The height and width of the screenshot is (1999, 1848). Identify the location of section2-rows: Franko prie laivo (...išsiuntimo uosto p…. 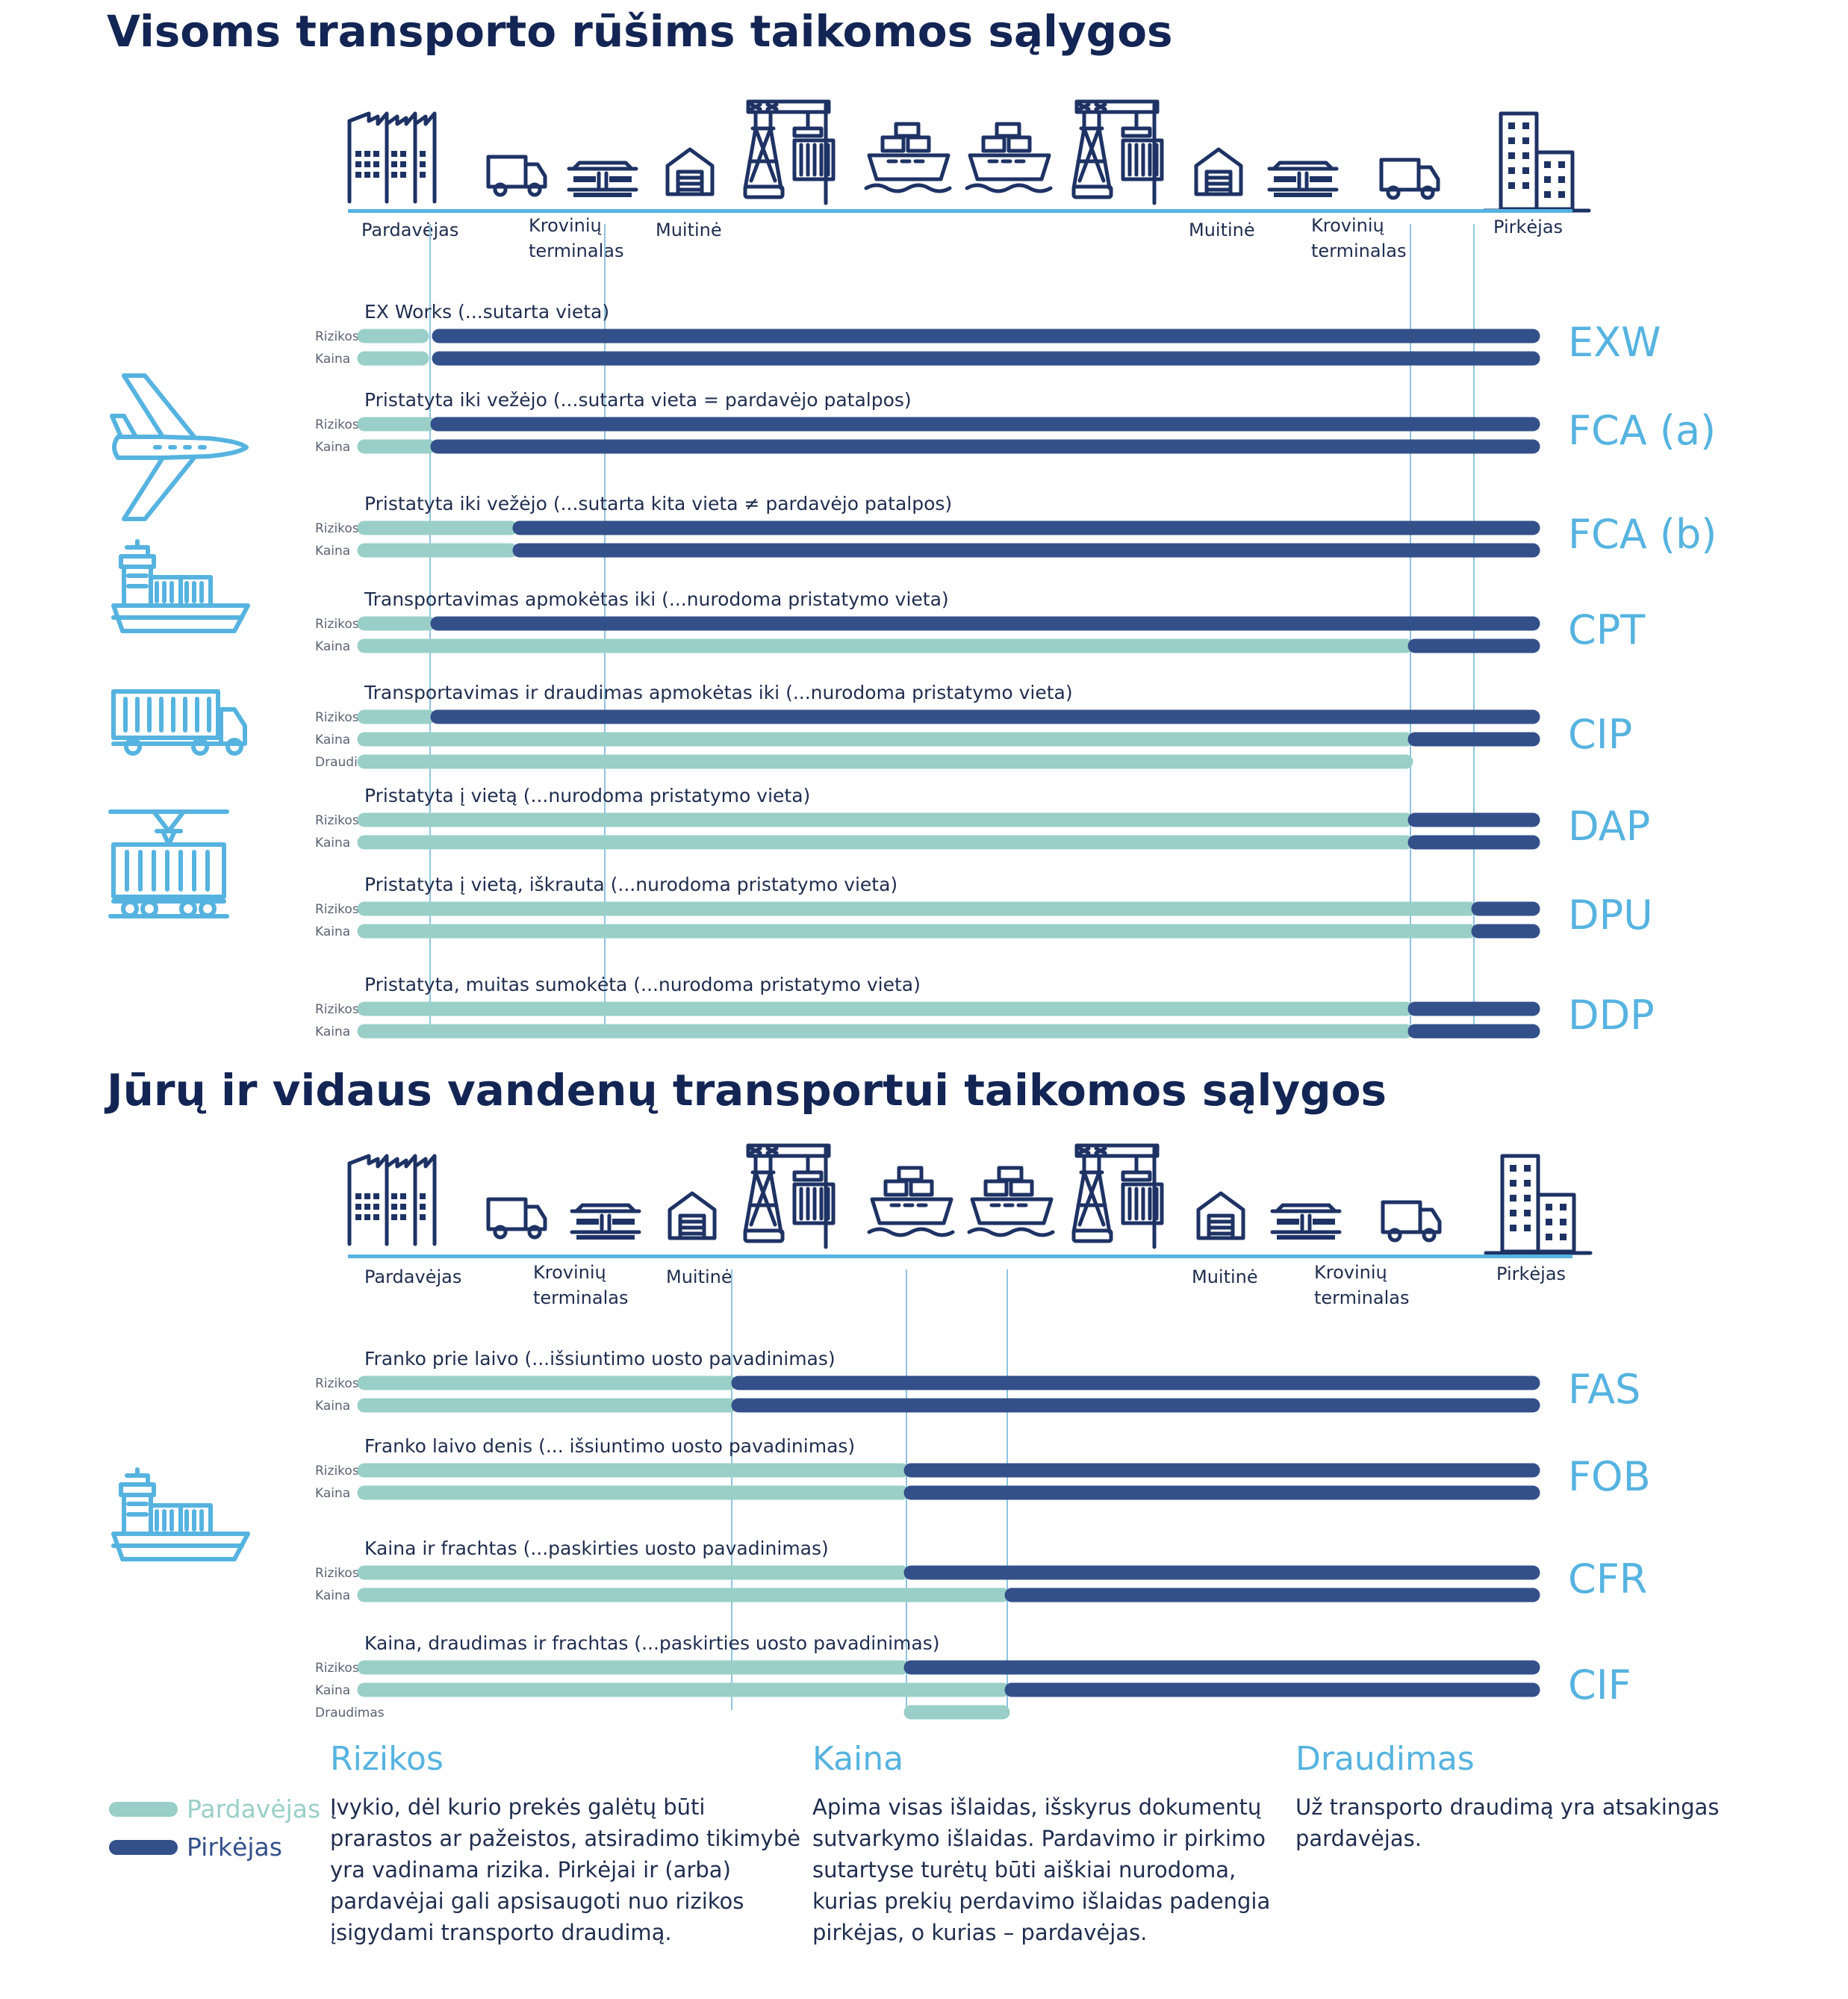
(983, 1534).